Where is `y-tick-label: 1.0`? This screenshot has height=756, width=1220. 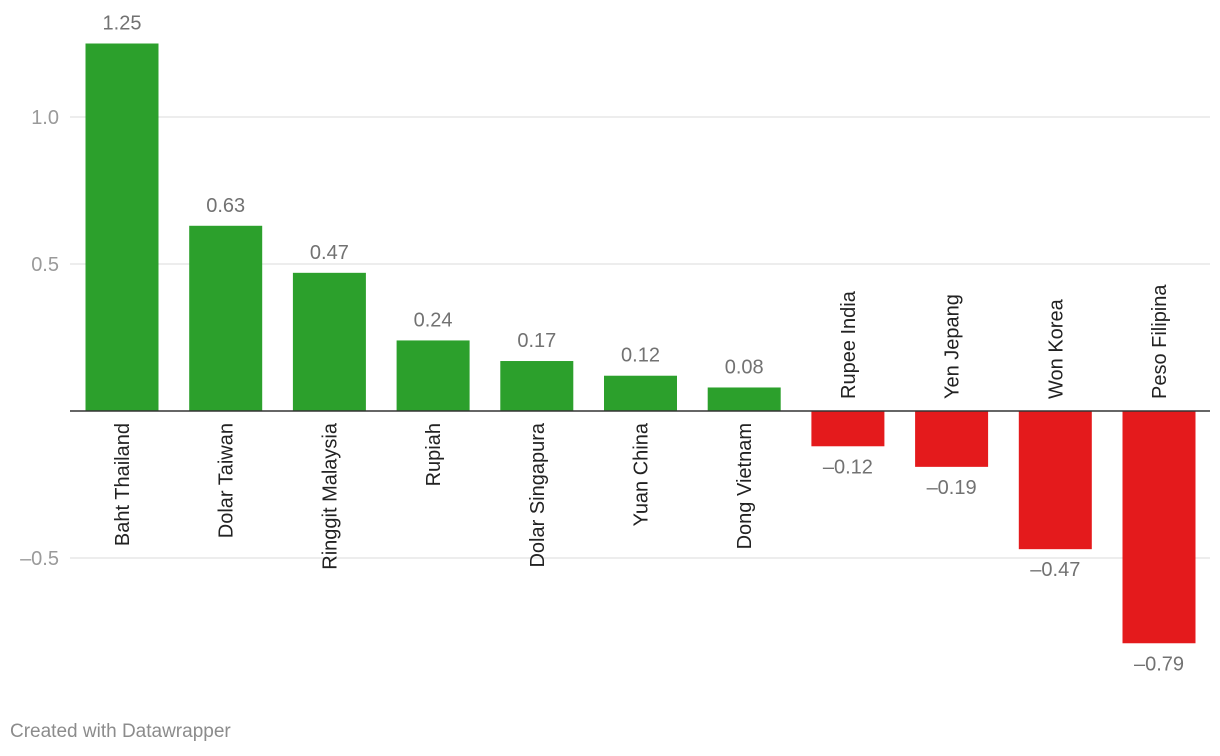
y-tick-label: 1.0 is located at coordinates (45, 118).